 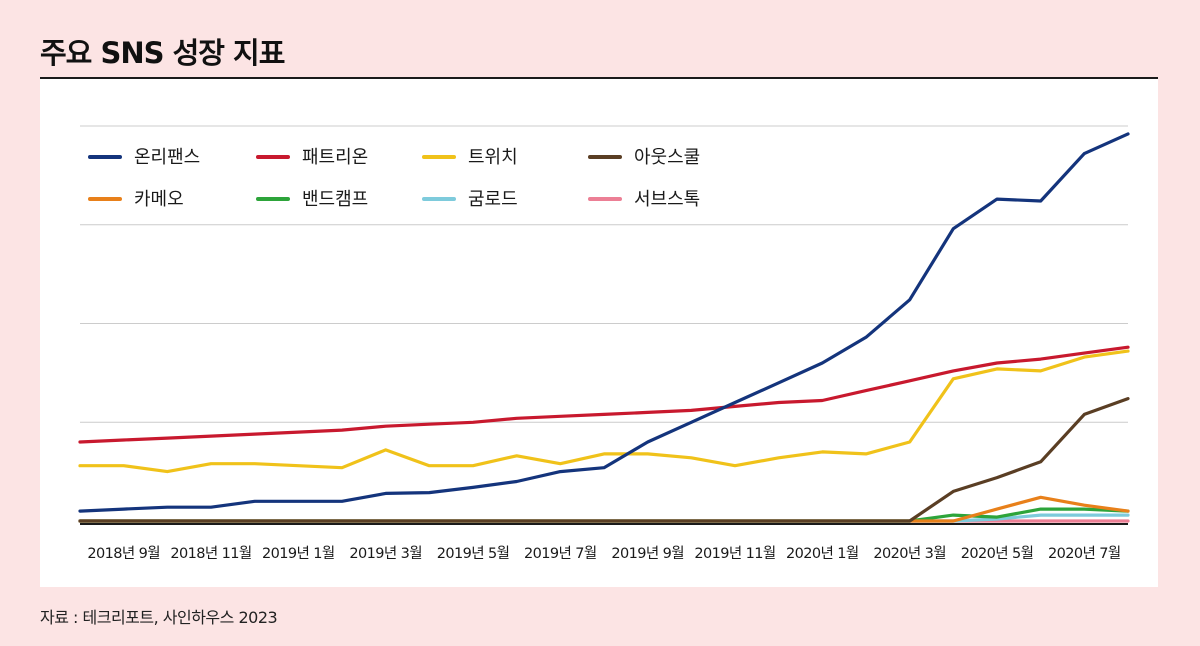 I want to click on x-tick-label: 2018년 9월, so click(x=123, y=553).